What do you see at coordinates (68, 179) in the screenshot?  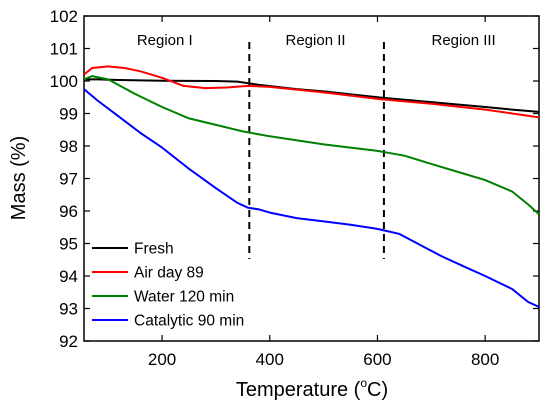 I see `y-tick-label: 97` at bounding box center [68, 179].